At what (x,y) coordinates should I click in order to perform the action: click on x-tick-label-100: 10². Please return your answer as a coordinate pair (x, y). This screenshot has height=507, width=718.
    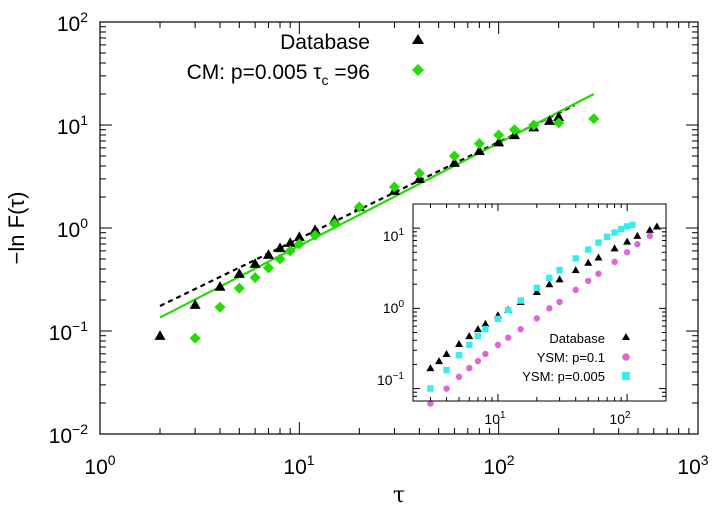
    Looking at the image, I should click on (498, 465).